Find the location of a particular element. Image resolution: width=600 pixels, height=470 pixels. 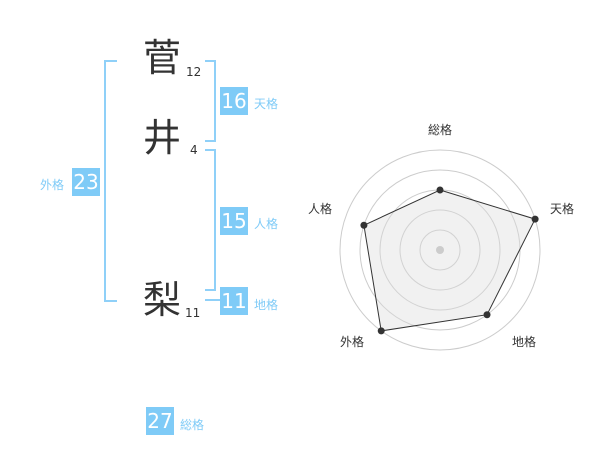

name-char-2: 井 is located at coordinates (162, 138).